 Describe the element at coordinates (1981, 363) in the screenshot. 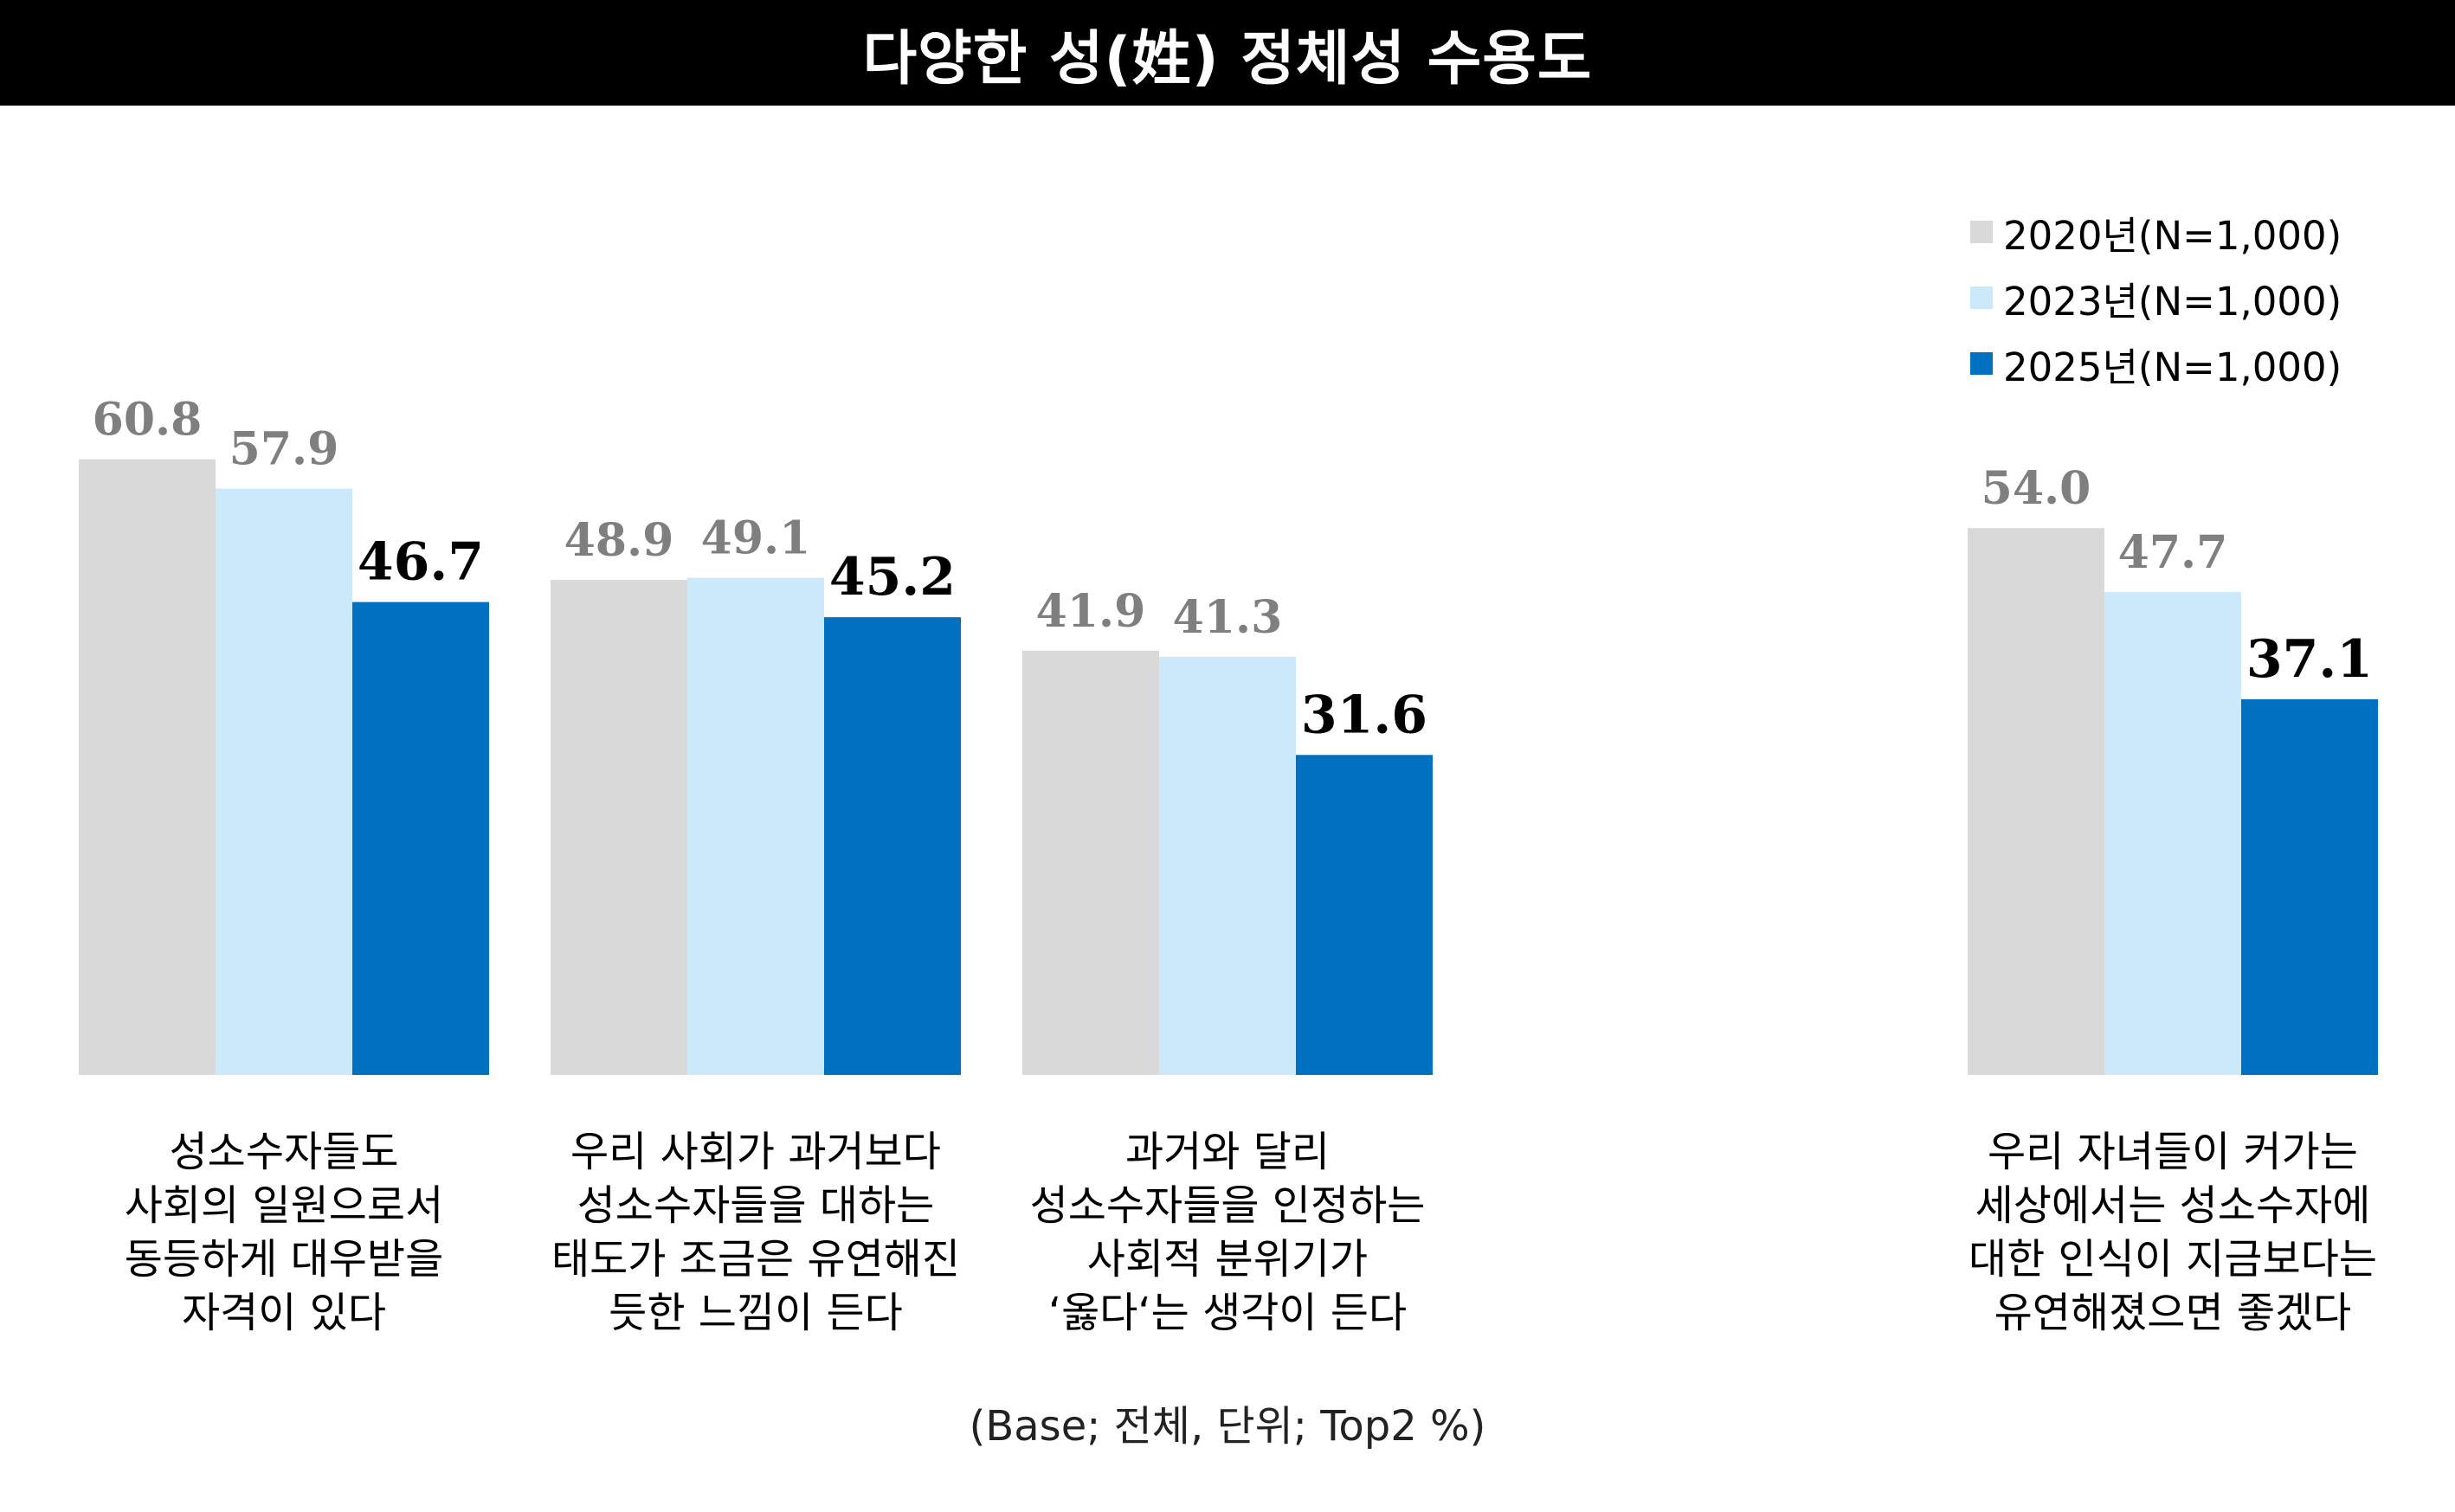

I see `legend-swatch-2025` at that location.